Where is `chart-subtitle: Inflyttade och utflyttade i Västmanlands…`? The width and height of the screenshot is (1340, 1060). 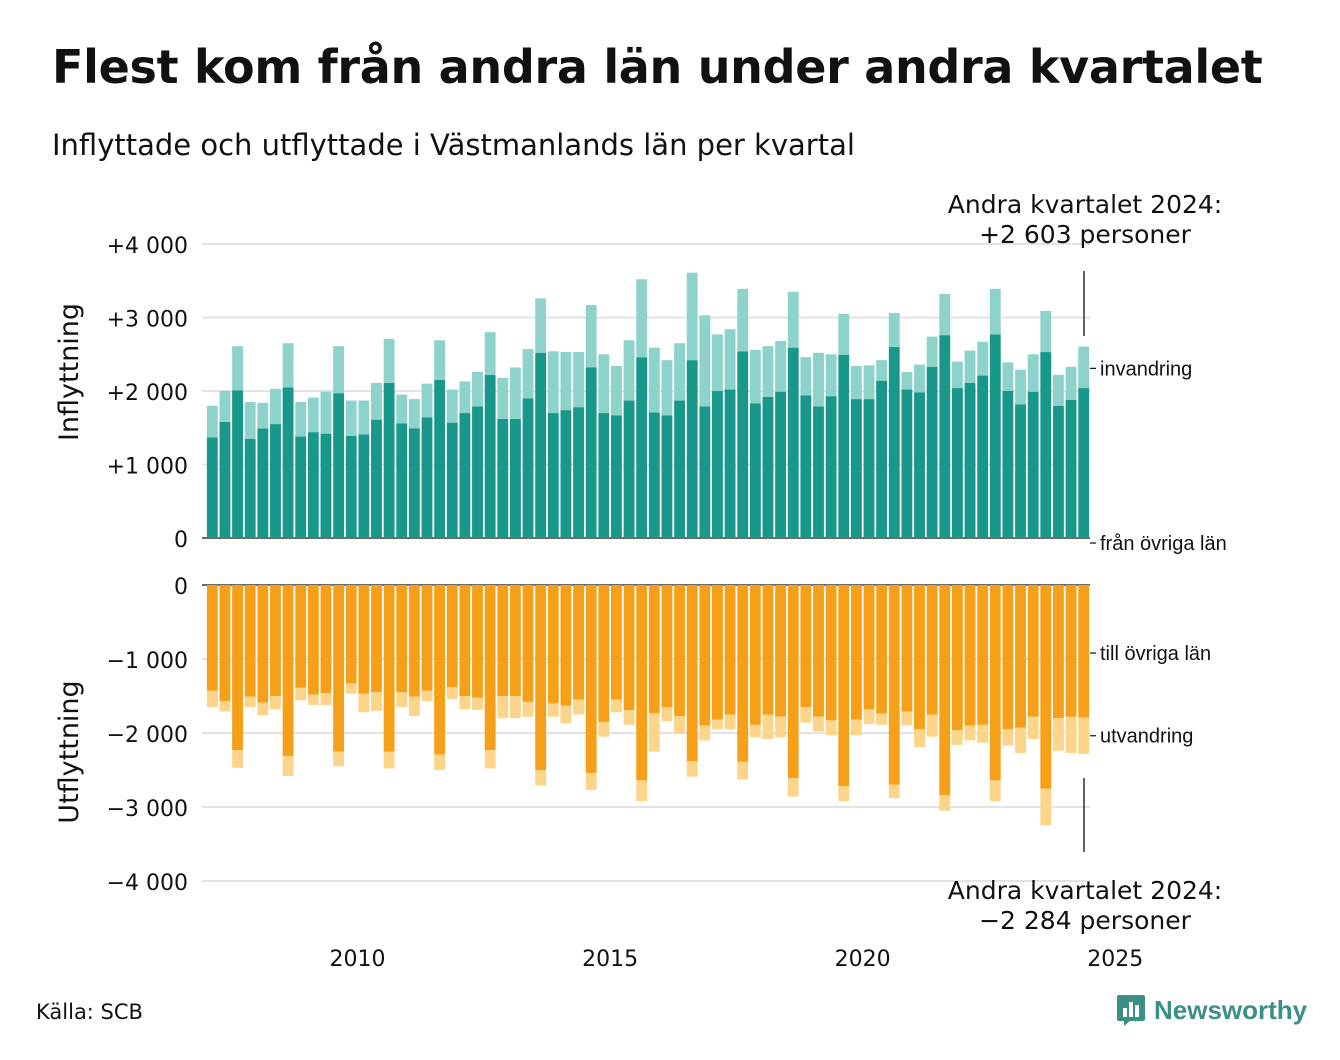
chart-subtitle: Inflyttade och utflyttade i Västmanlands… is located at coordinates (453, 145).